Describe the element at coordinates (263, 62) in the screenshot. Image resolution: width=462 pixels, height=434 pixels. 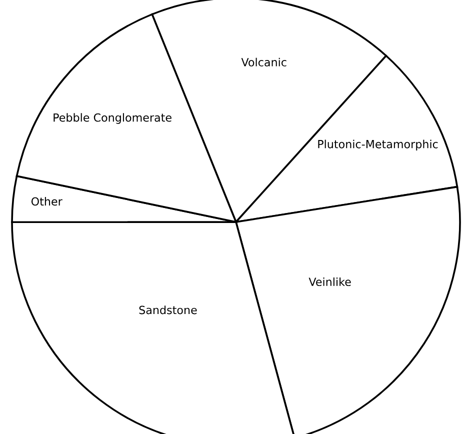
I see `slice-label: Volcanic` at that location.